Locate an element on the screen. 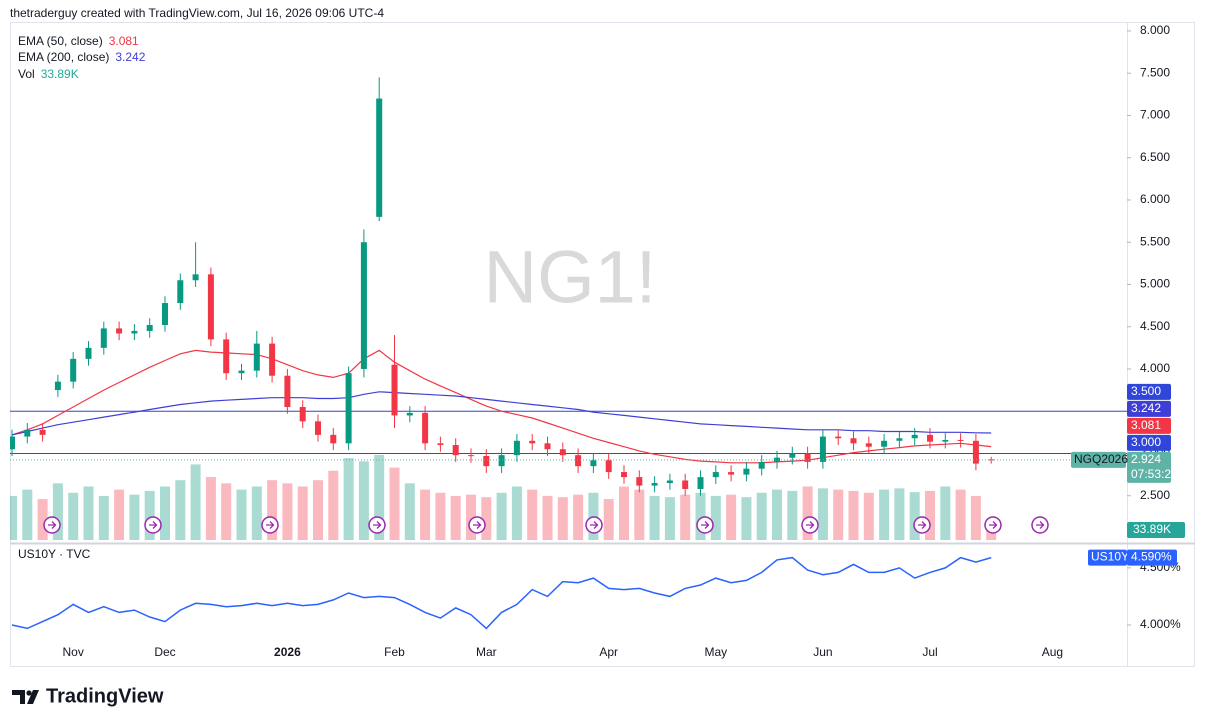 The image size is (1205, 727). footer-logo: TradingView is located at coordinates (88, 696).